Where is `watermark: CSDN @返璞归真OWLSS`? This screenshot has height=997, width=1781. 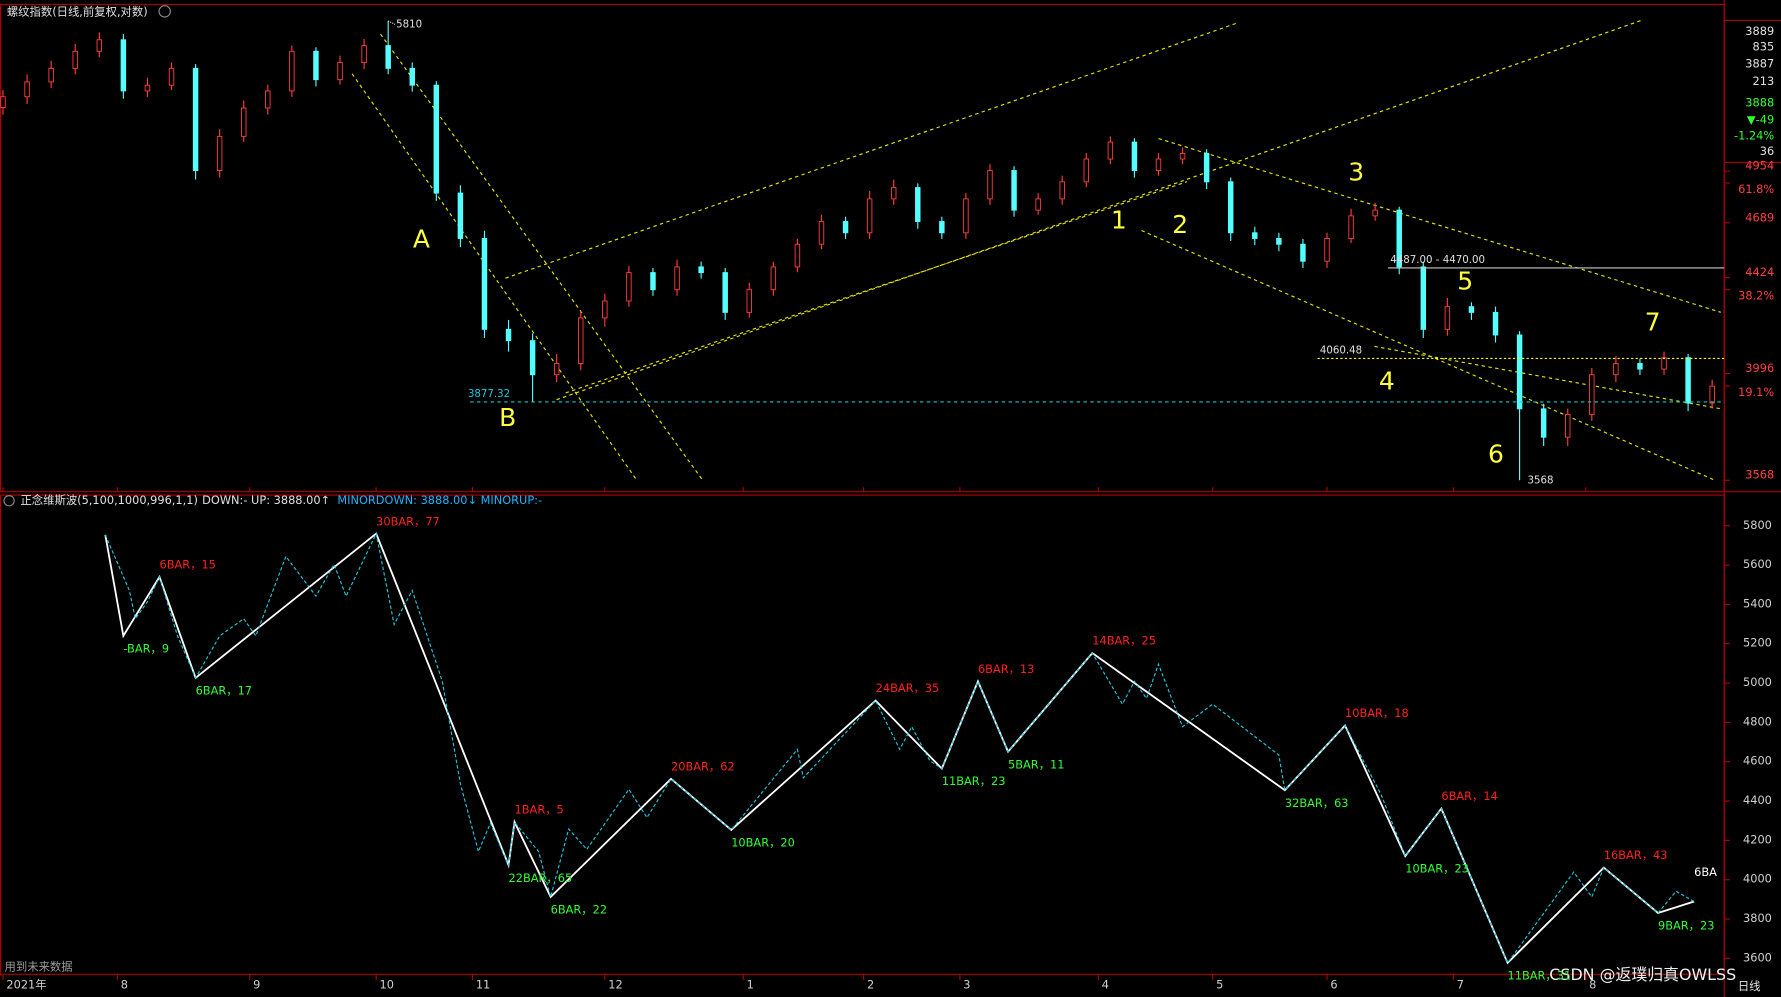
watermark: CSDN @返璞归真OWLSS is located at coordinates (1642, 974).